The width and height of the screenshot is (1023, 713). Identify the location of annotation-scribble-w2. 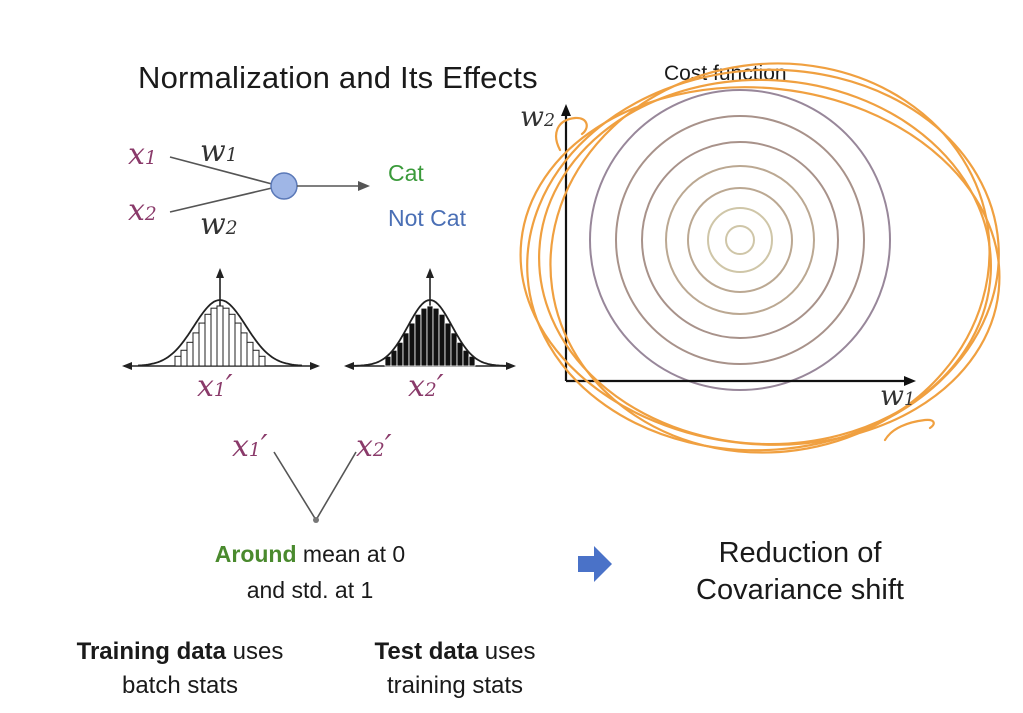
(571, 134).